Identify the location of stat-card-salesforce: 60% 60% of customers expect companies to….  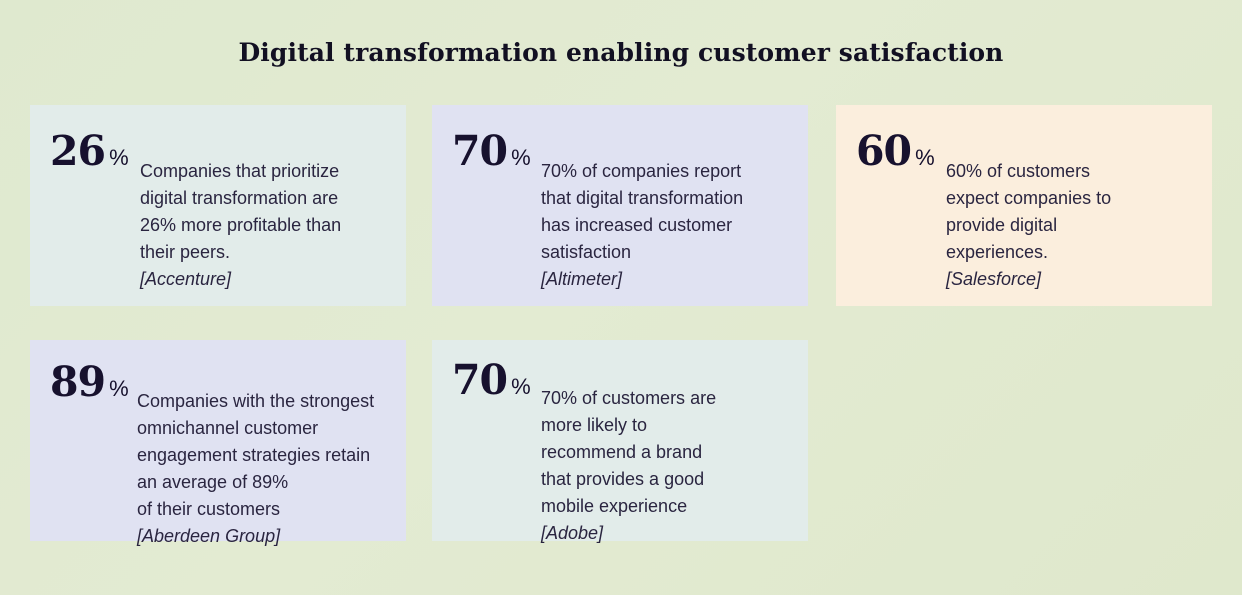
(1024, 205).